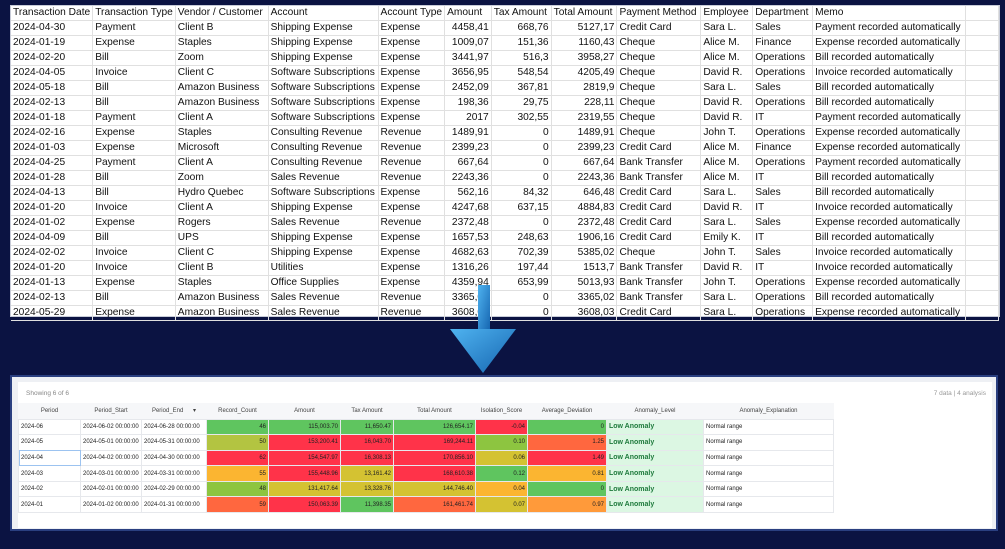 The height and width of the screenshot is (549, 1005). I want to click on table-cell: 2024-01-28, so click(52, 178).